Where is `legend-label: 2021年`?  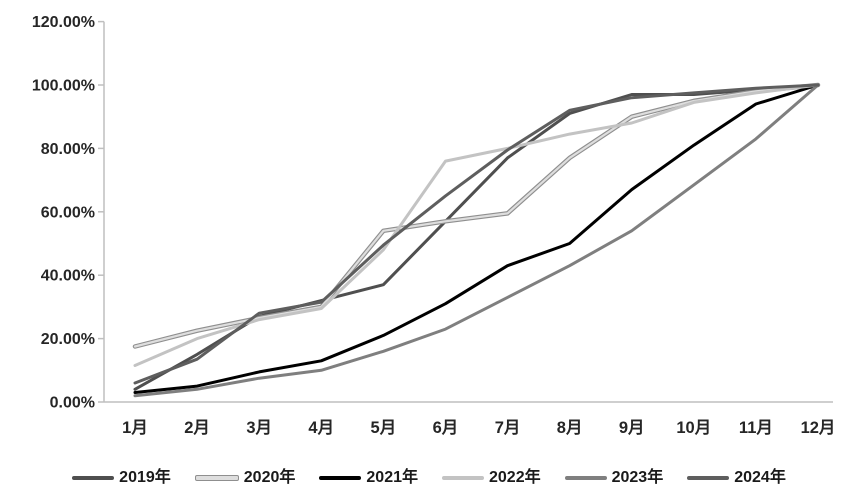
legend-label: 2021年 is located at coordinates (392, 477).